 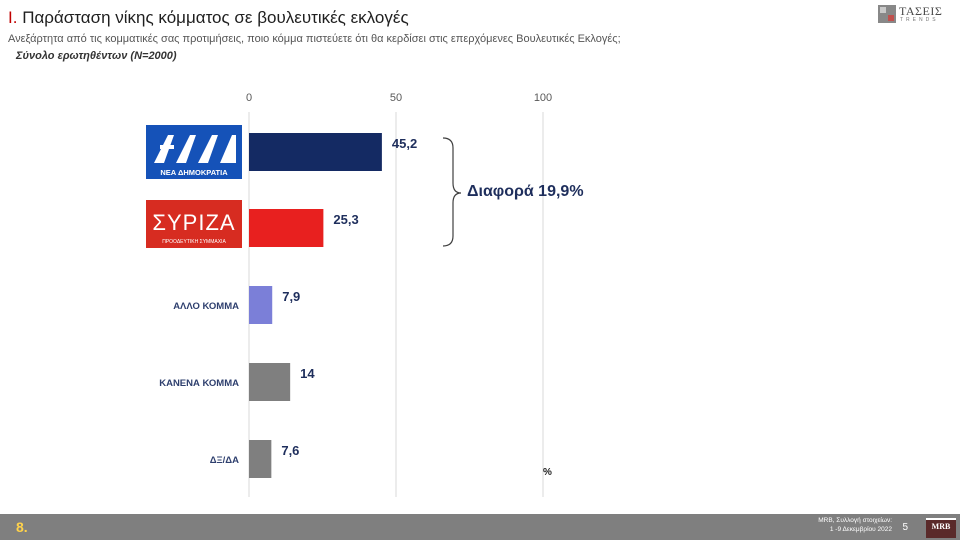 I want to click on sample-base: Σύνολο ερωτηθέντων (Ν=2000), so click(x=96, y=56).